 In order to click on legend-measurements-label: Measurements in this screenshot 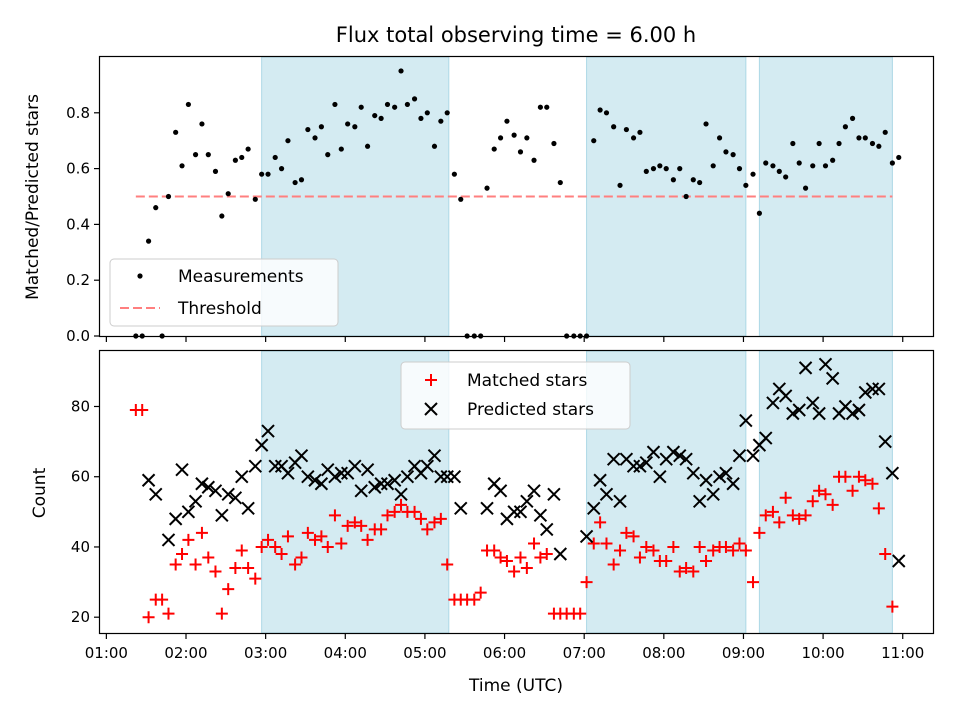, I will do `click(241, 277)`.